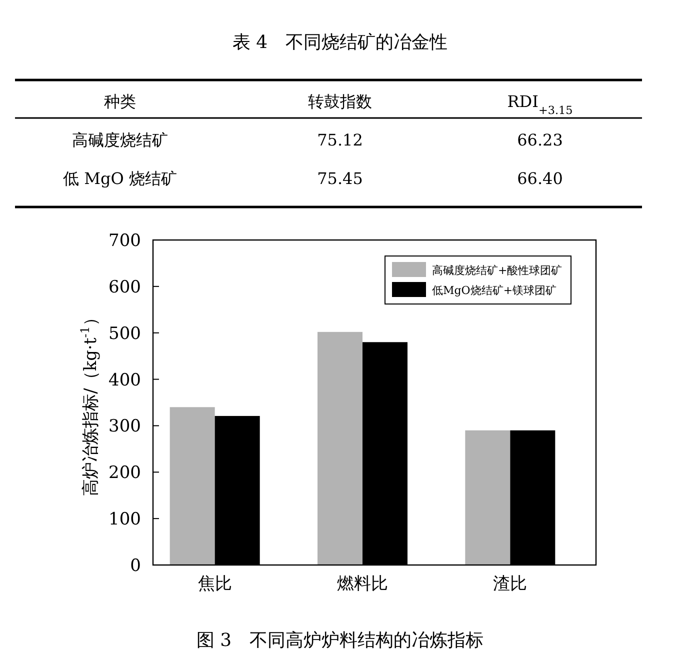  I want to click on legend-label: 高碱度烧结矿+酸性球团矿, so click(497, 270).